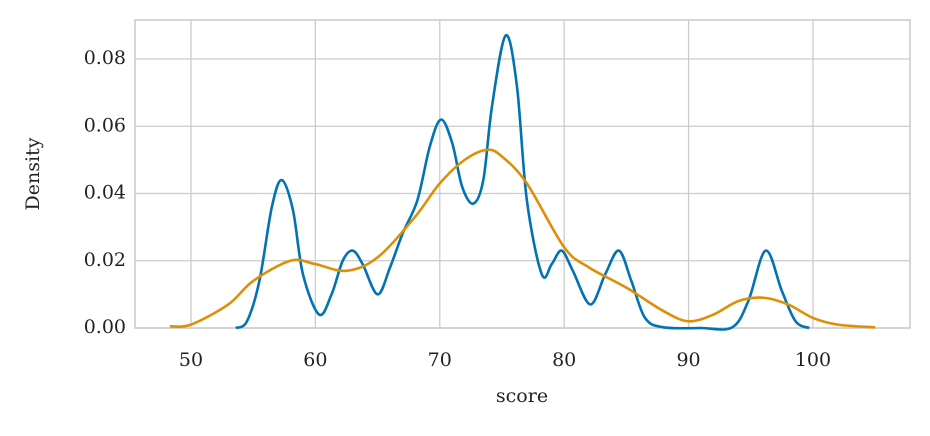  I want to click on y-tick-label: 0.08, so click(105, 58).